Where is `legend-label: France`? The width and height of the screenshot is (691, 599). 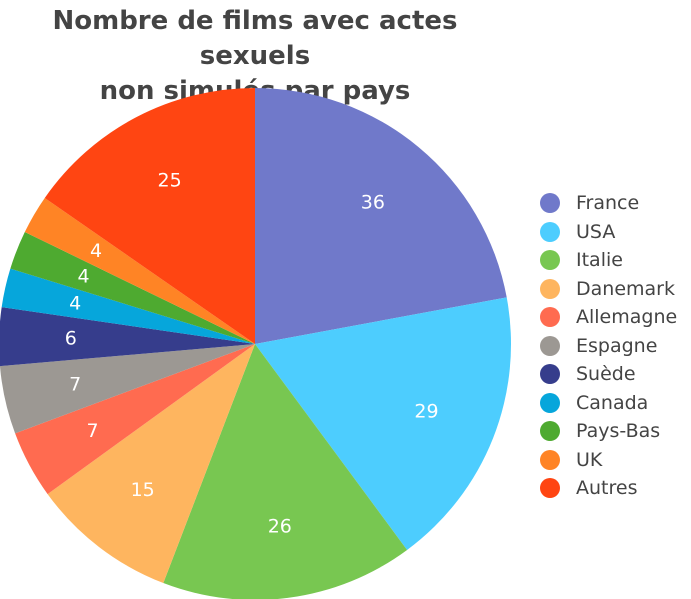 legend-label: France is located at coordinates (608, 203).